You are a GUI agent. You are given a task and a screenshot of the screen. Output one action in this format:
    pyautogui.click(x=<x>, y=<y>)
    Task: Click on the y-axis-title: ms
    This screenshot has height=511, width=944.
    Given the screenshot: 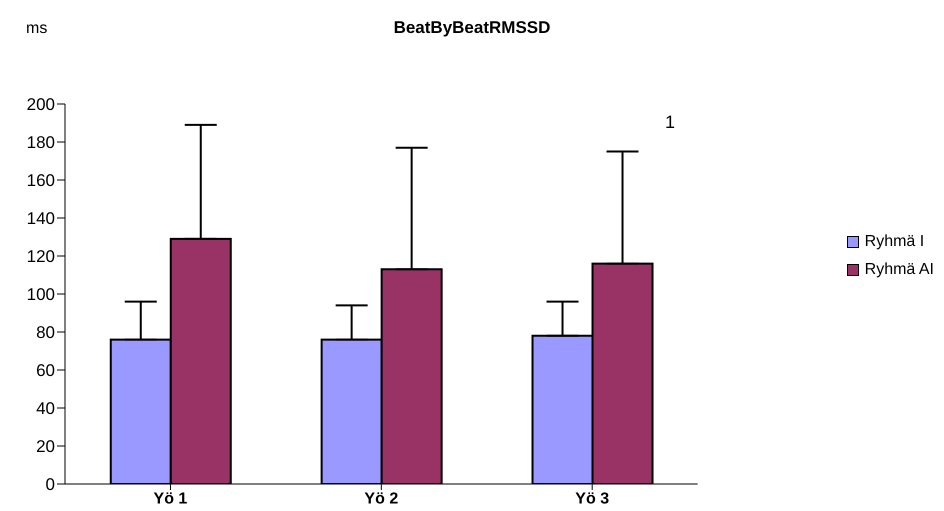 What is the action you would take?
    pyautogui.click(x=37, y=29)
    